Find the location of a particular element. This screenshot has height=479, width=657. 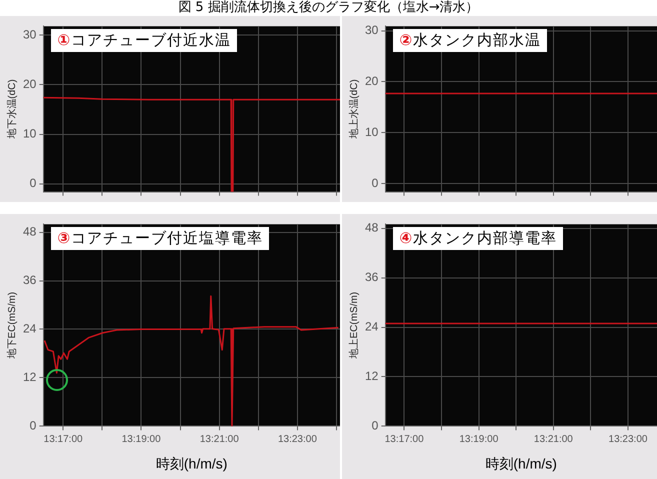

y-axis-title: 地上水温(dC) is located at coordinates (354, 109).